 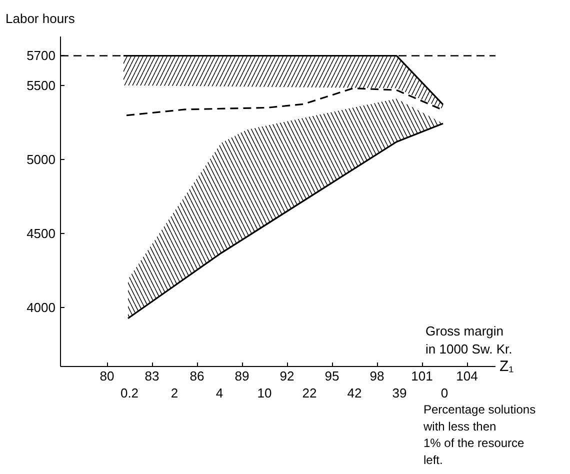 What do you see at coordinates (41, 233) in the screenshot?
I see `y-tick-label: 4500` at bounding box center [41, 233].